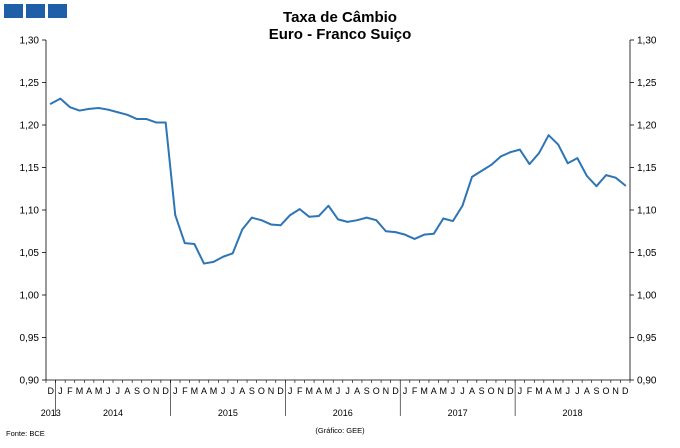 Image resolution: width=680 pixels, height=448 pixels. What do you see at coordinates (113, 413) in the screenshot?
I see `year-label: 2014` at bounding box center [113, 413].